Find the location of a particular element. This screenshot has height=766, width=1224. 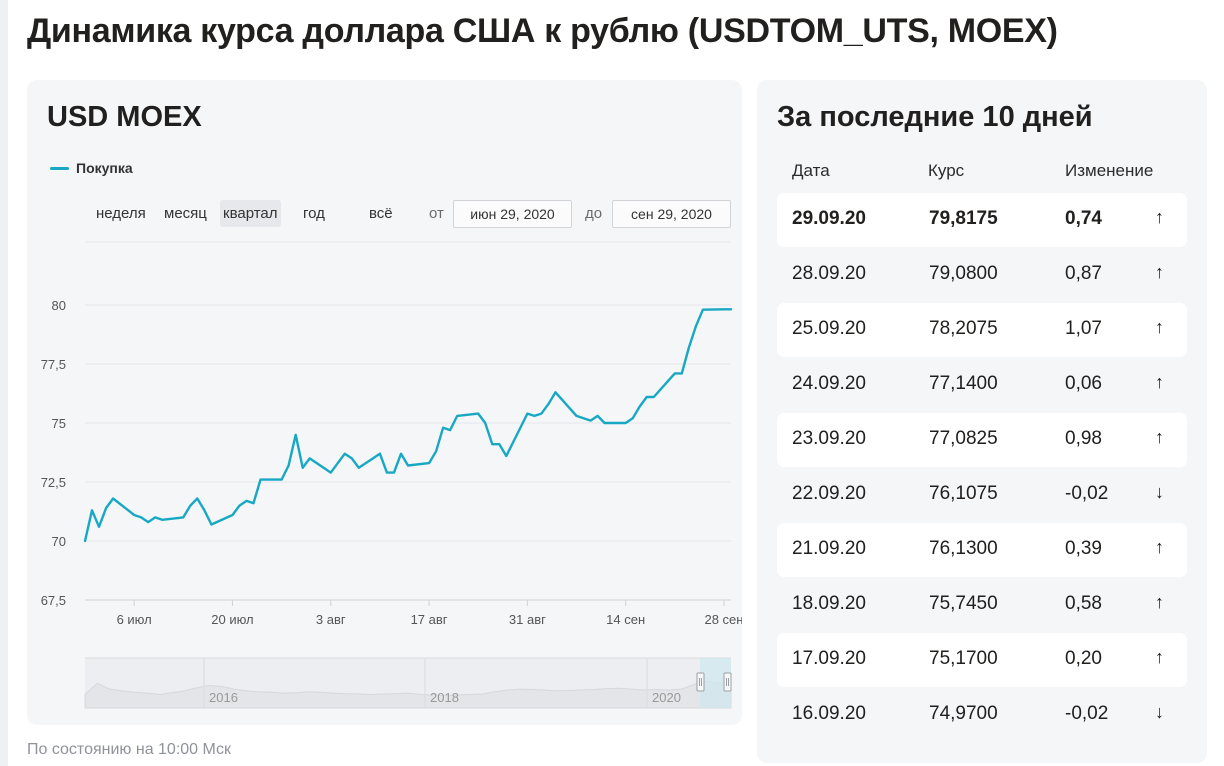

table-row: 17.09.20 75,1700 0,20 ↑ is located at coordinates (982, 660).